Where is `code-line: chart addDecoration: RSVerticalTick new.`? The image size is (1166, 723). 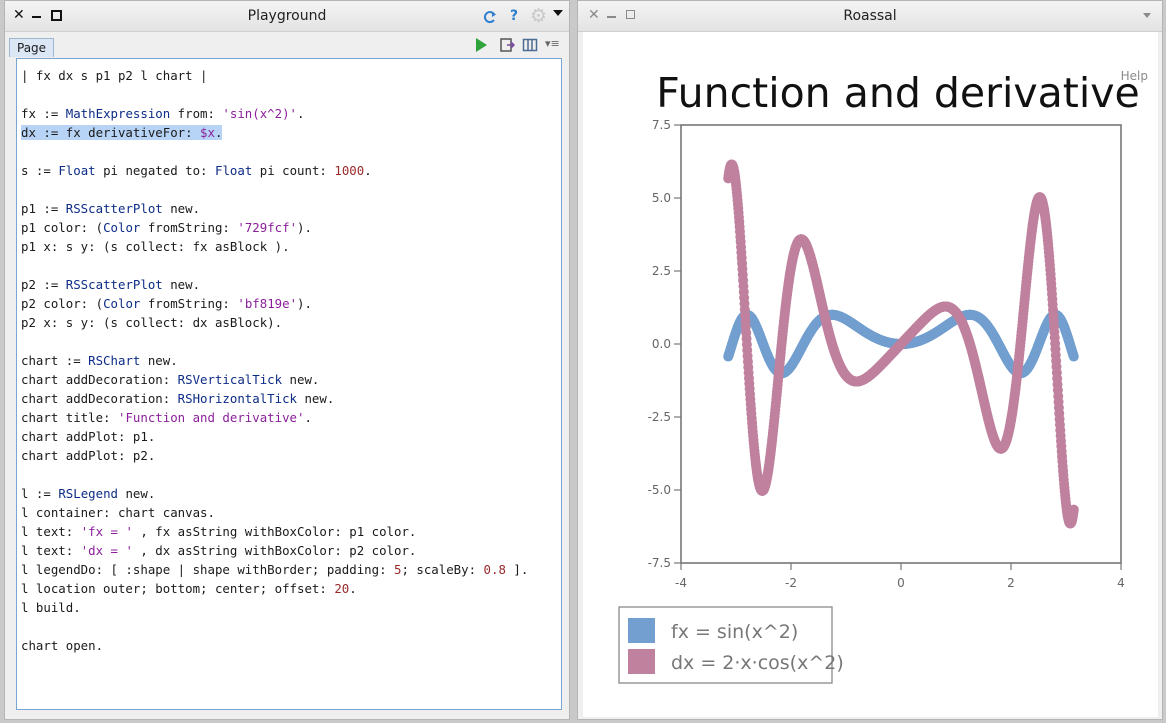
code-line: chart addDecoration: RSVerticalTick new. is located at coordinates (291, 379).